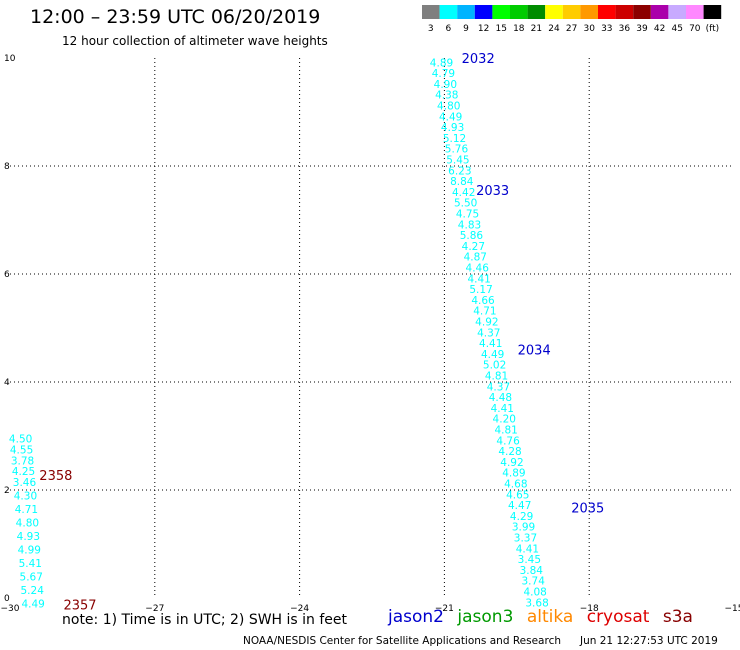  I want to click on wave-height-label: 4.79, so click(443, 74).